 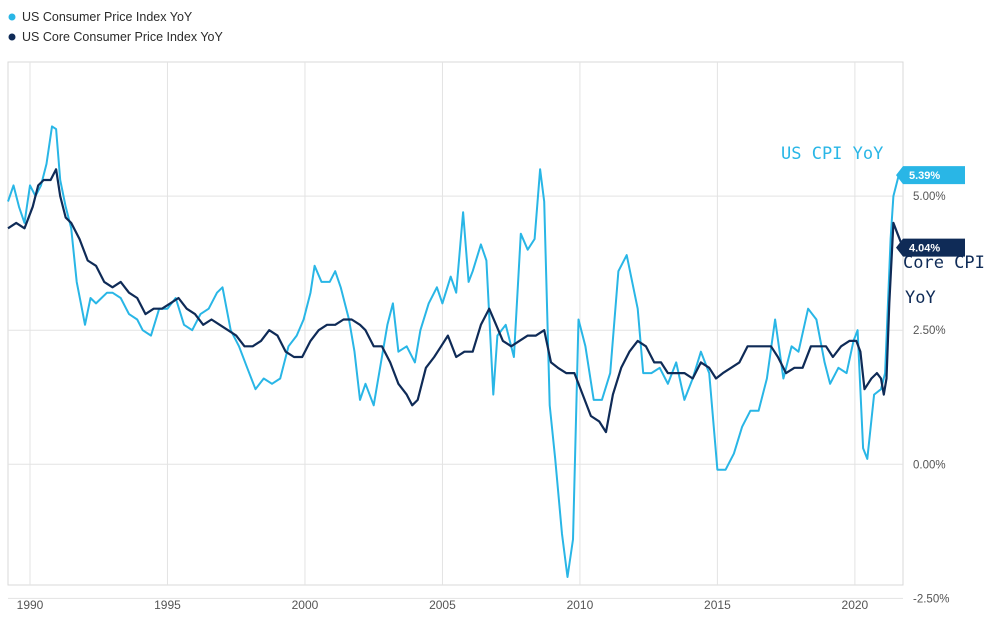 I want to click on legend-marker-core-cpi, so click(x=12, y=37).